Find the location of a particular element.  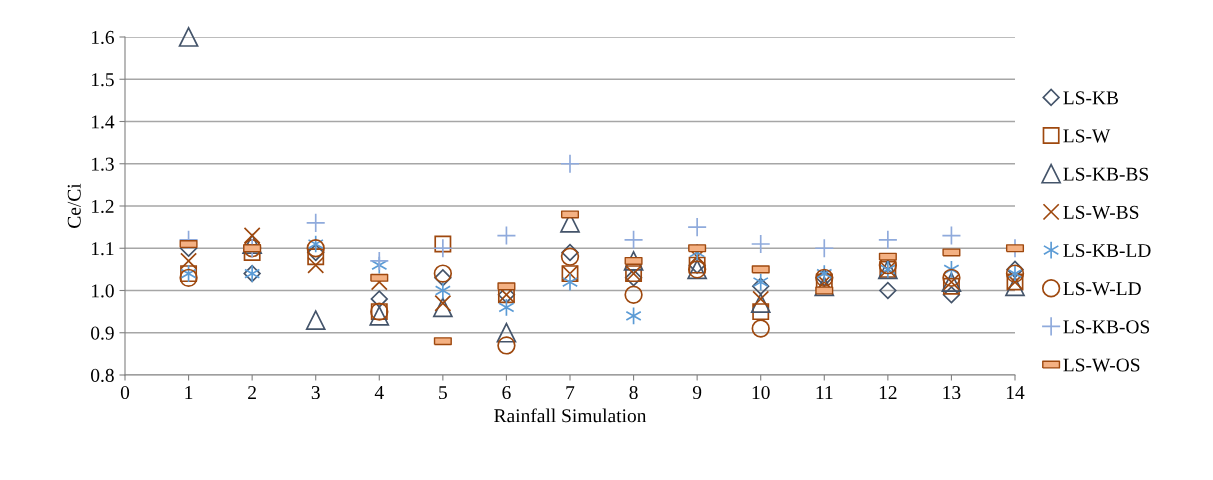

x-axis-title: Rainfall Simulation is located at coordinates (570, 415).